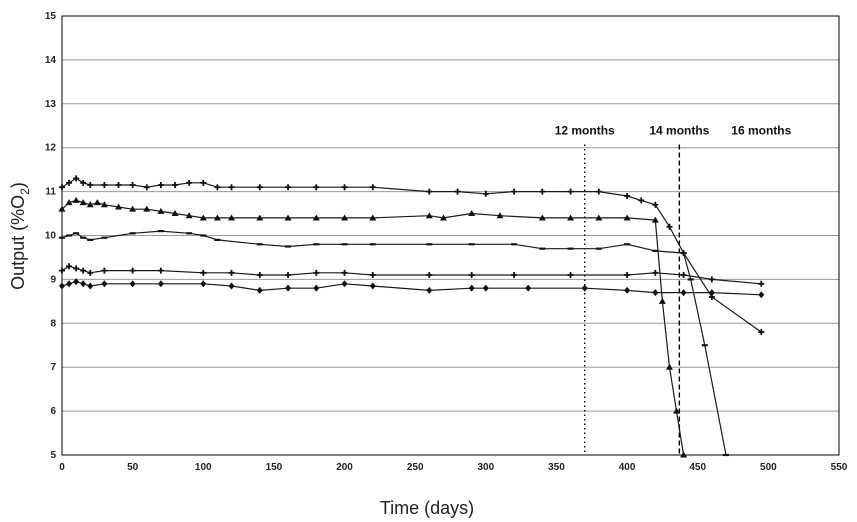 The width and height of the screenshot is (857, 522). What do you see at coordinates (18, 242) in the screenshot?
I see `y-axis-title-main: Output (%O` at bounding box center [18, 242].